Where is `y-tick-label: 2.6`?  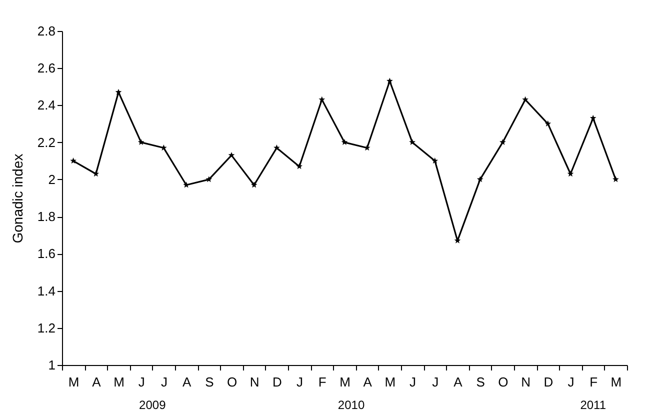
y-tick-label: 2.6 is located at coordinates (46, 68).